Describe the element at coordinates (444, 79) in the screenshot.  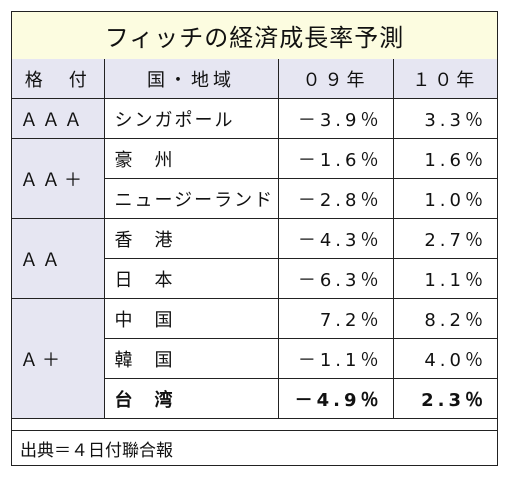
I see `header-2010: １０年` at that location.